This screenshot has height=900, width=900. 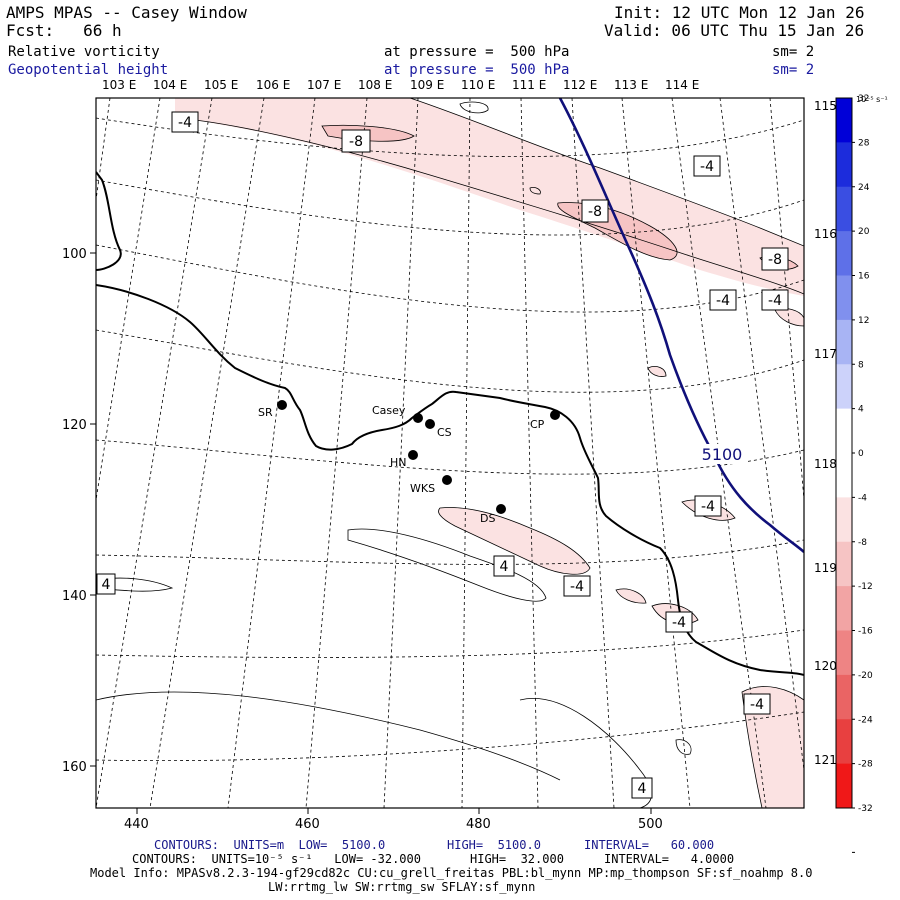 What do you see at coordinates (487, 518) in the screenshot?
I see `station-label: DS` at bounding box center [487, 518].